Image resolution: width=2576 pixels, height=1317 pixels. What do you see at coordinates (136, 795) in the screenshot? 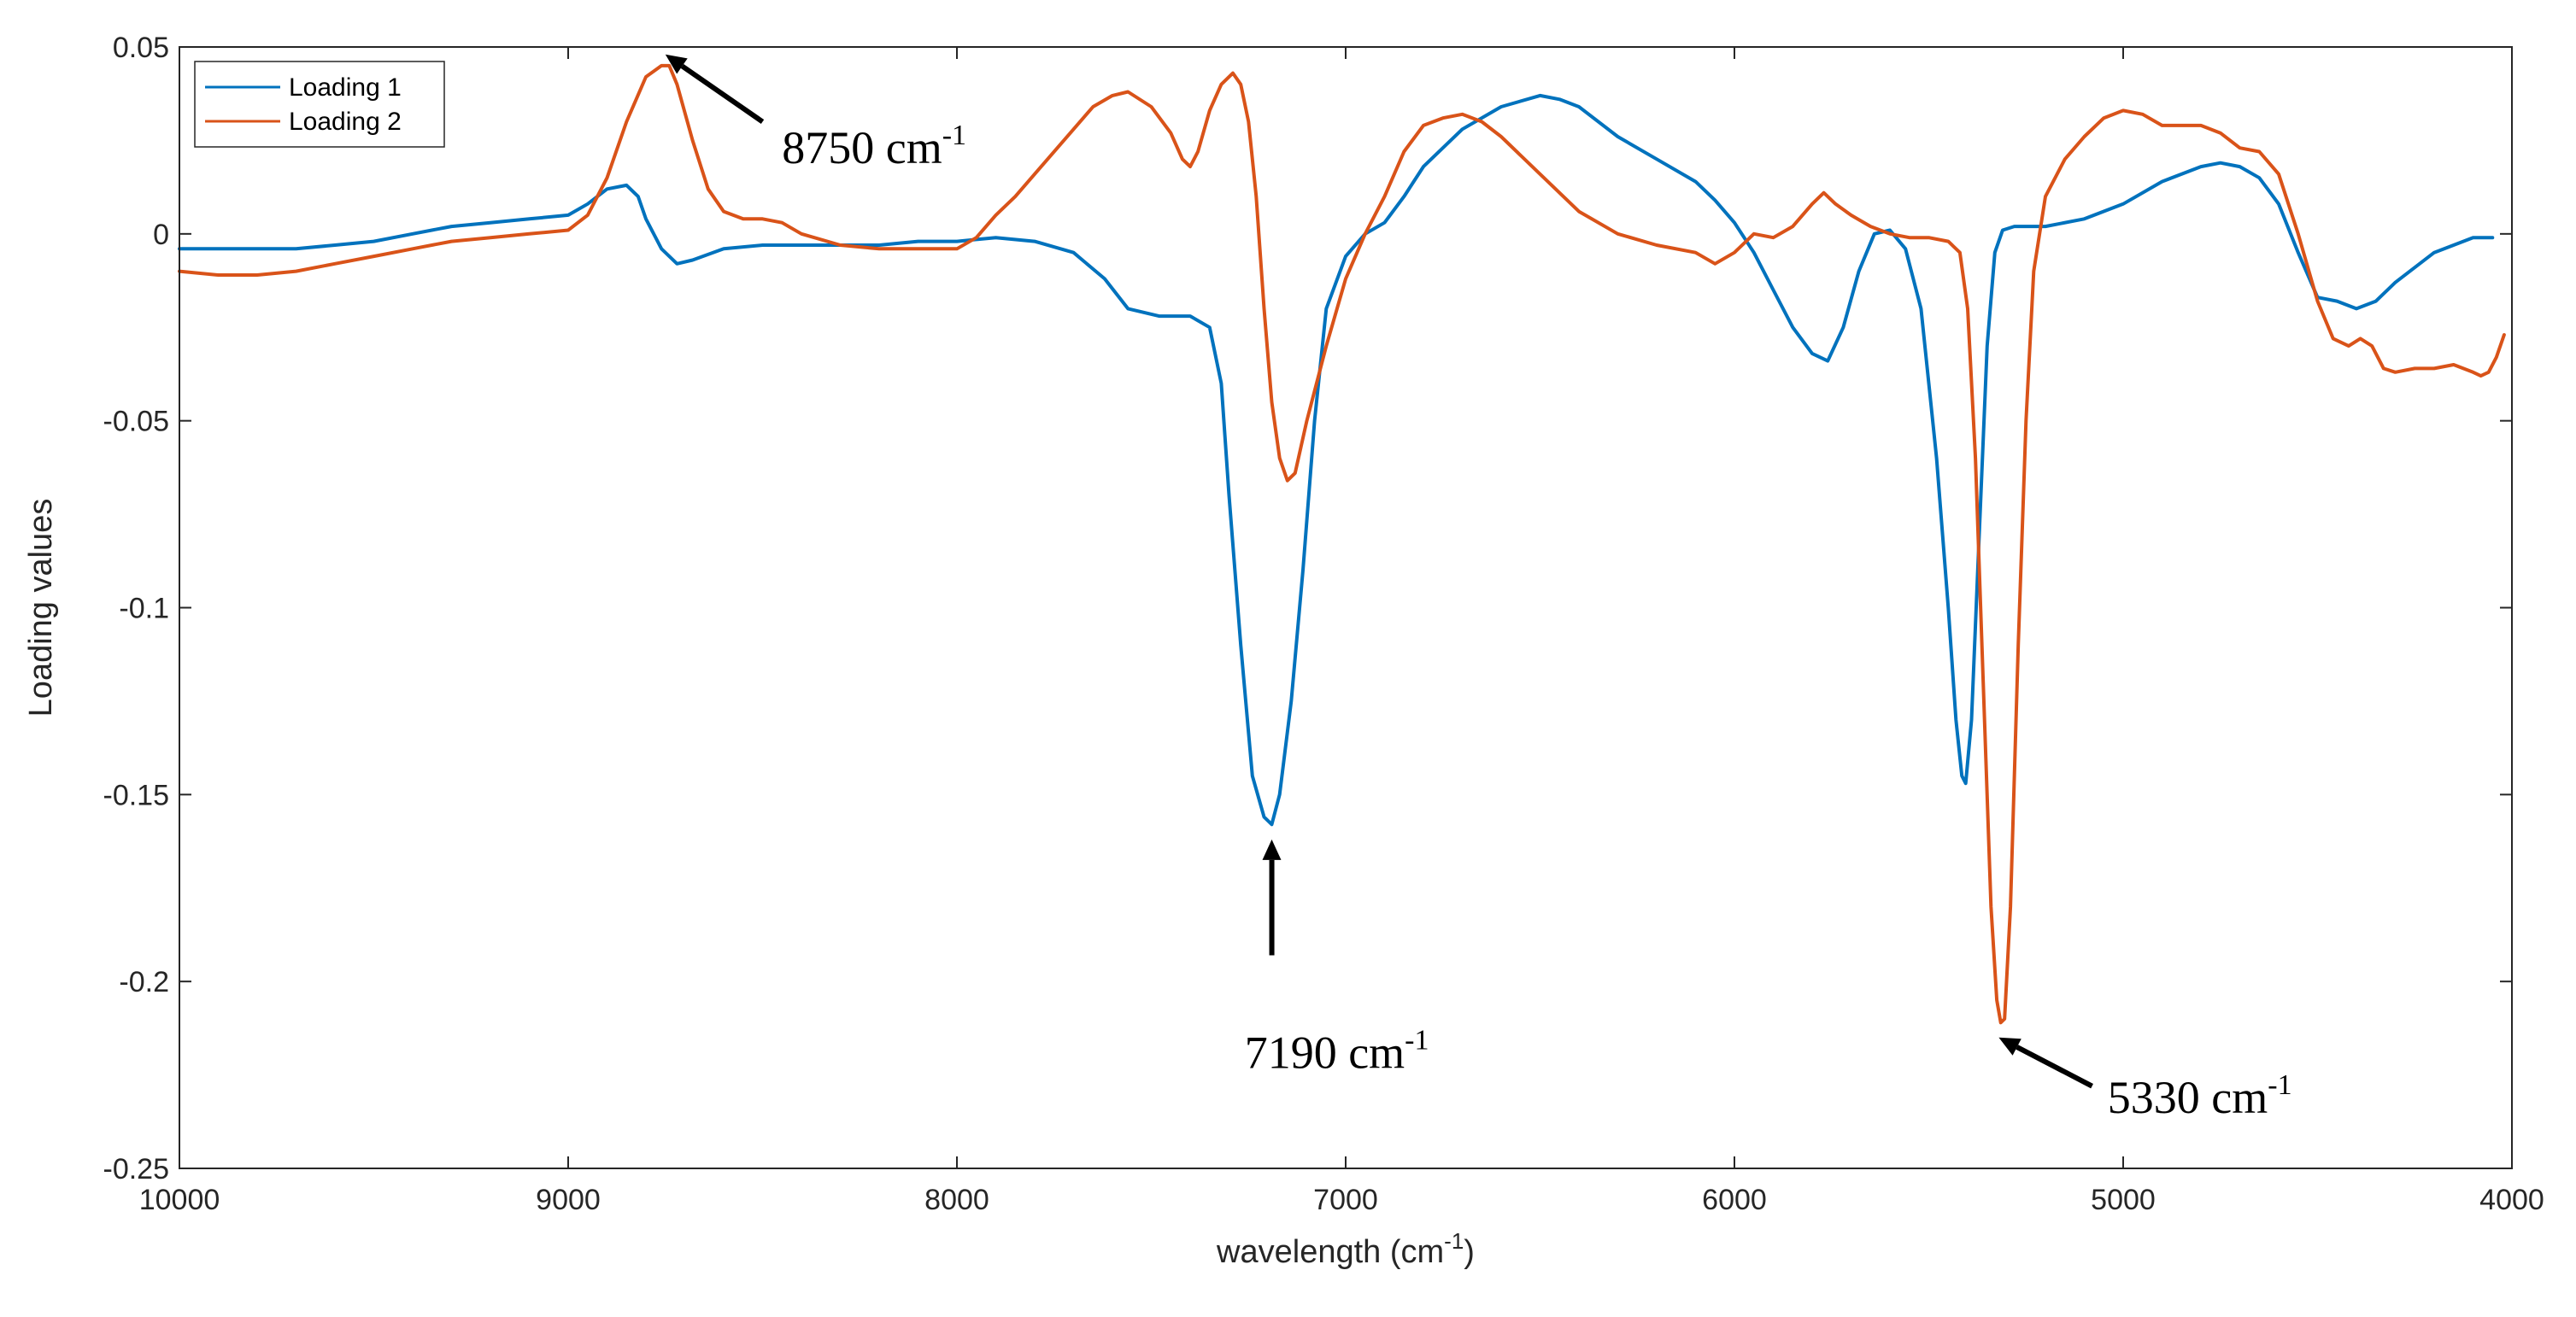
I see `y-tick-label: -0.15` at bounding box center [136, 795].